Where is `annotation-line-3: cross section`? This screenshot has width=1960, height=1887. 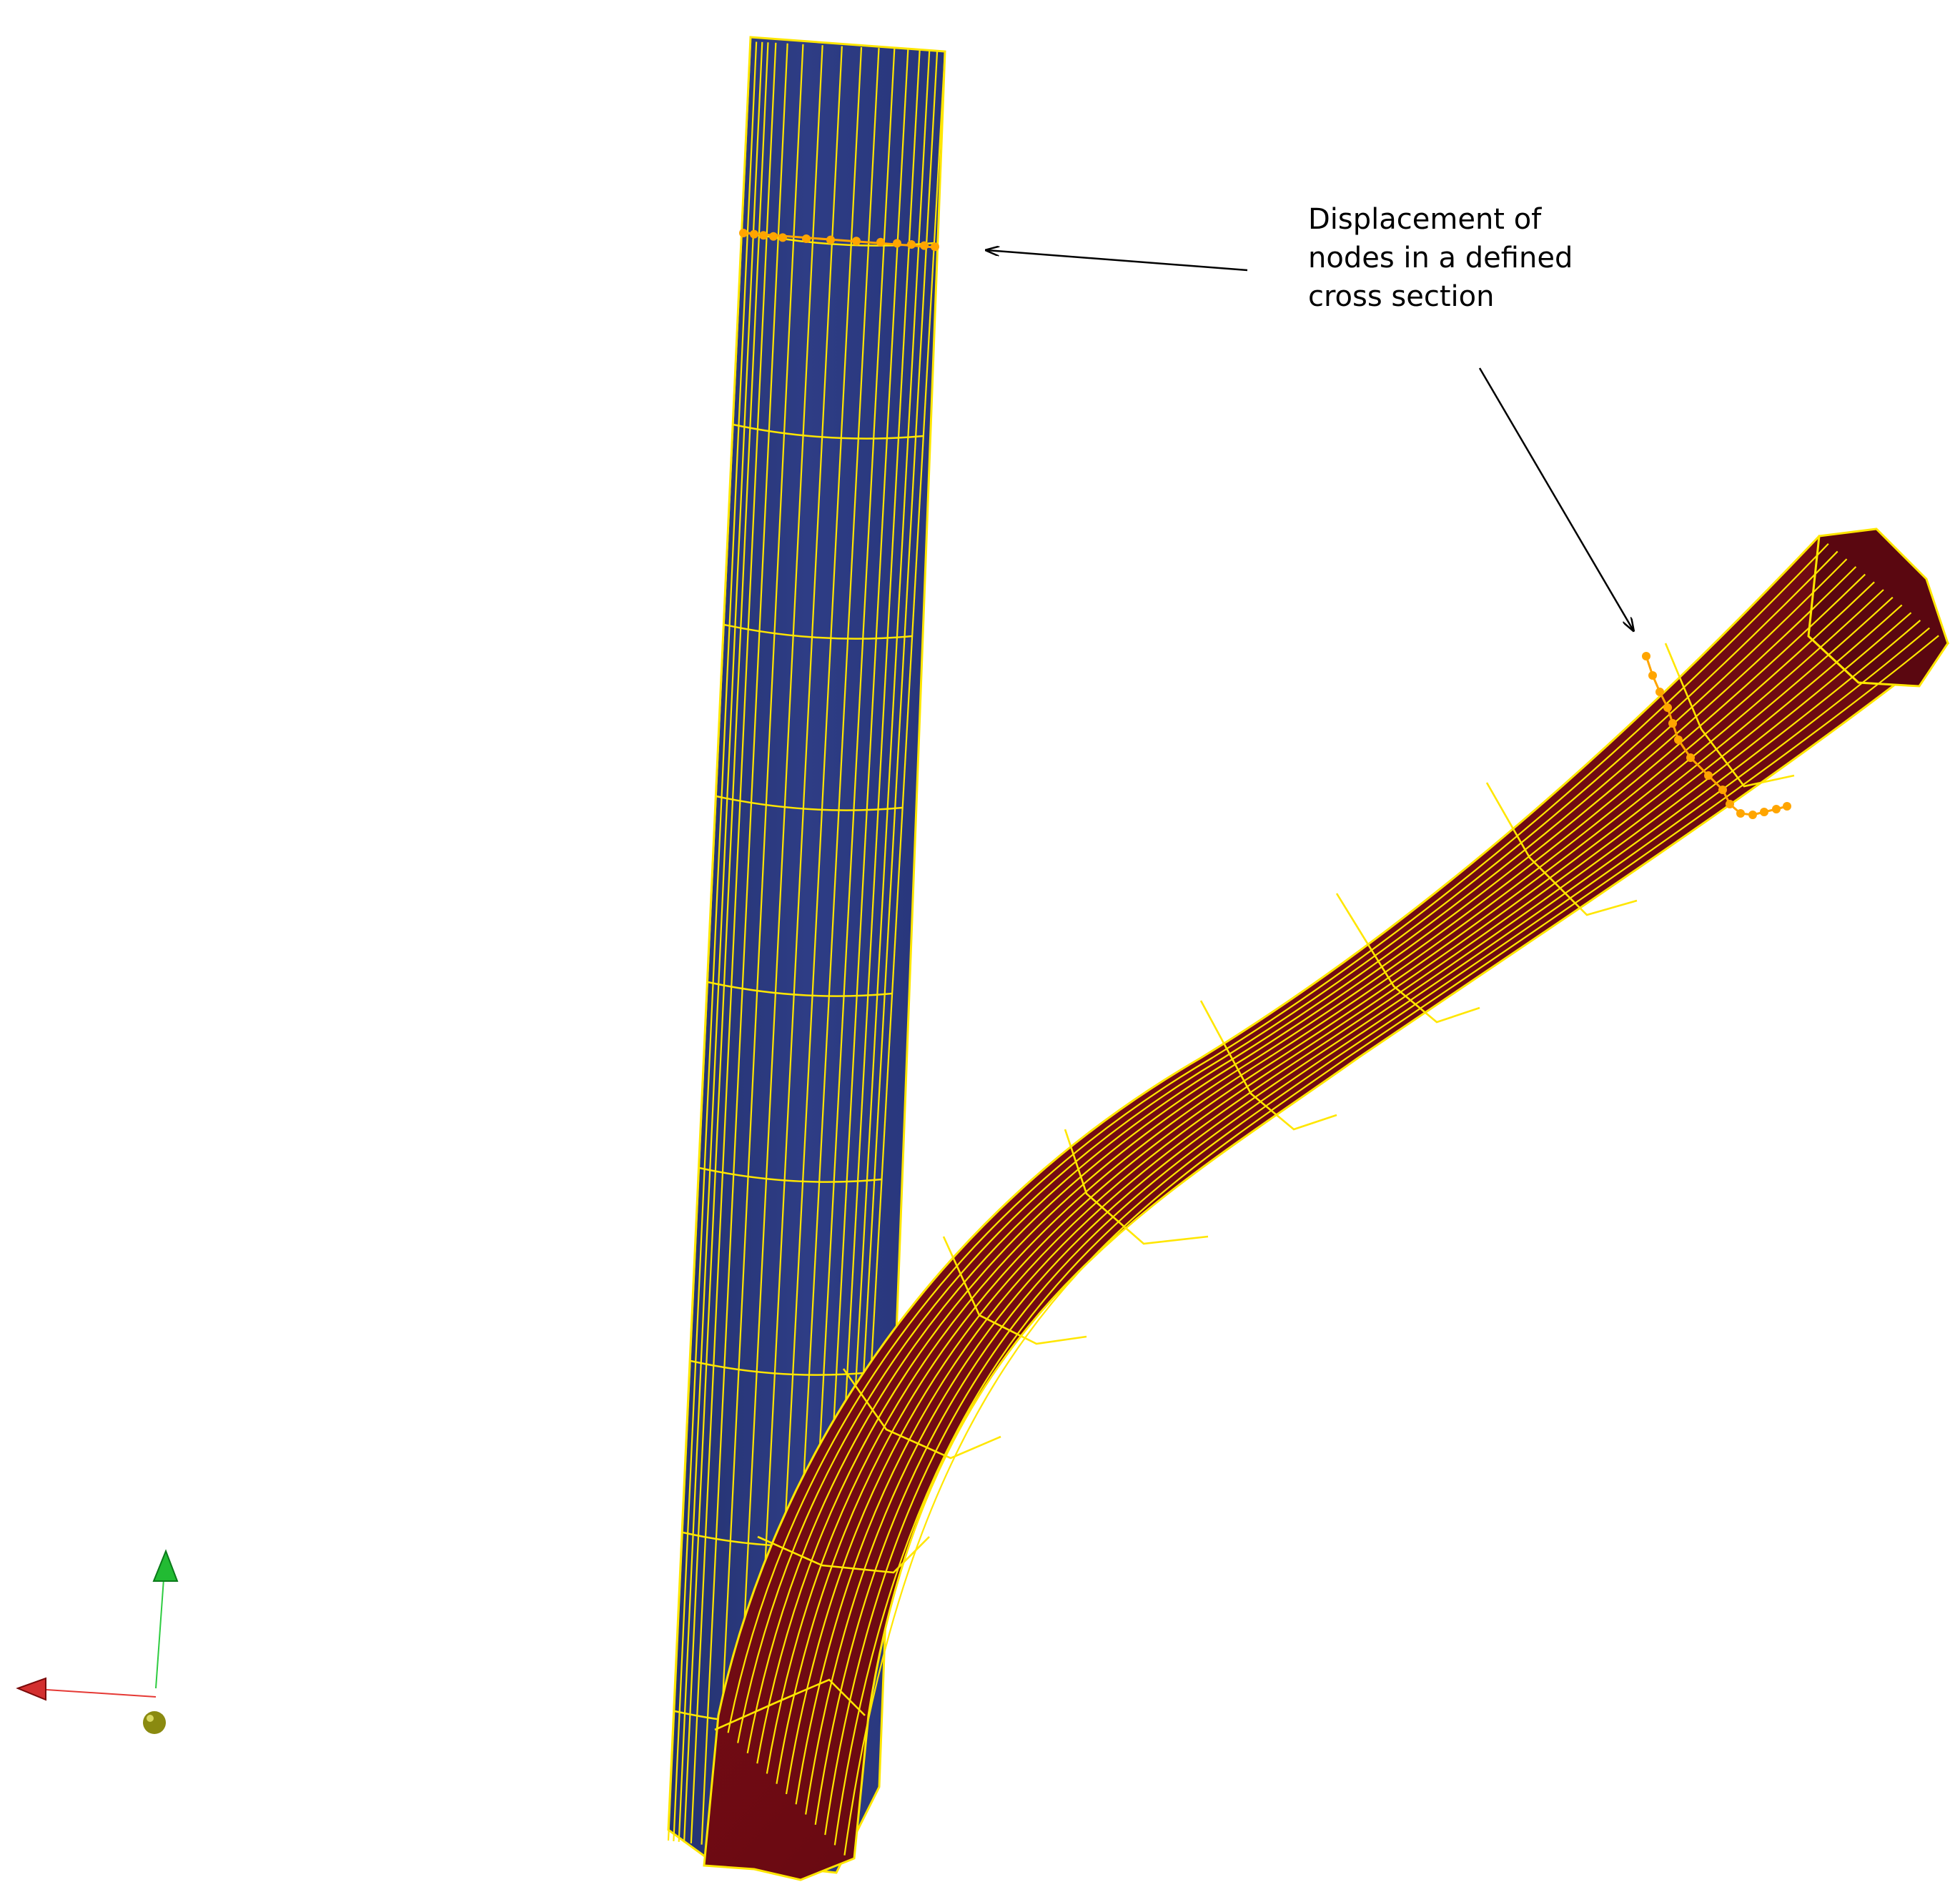 annotation-line-3: cross section is located at coordinates (1402, 296).